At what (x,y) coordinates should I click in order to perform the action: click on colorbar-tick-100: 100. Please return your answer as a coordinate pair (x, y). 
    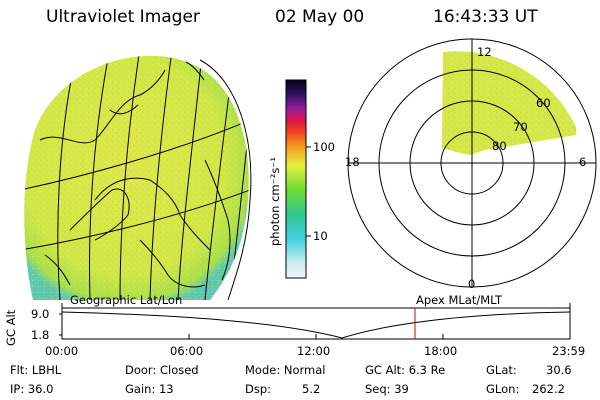
    Looking at the image, I should click on (324, 147).